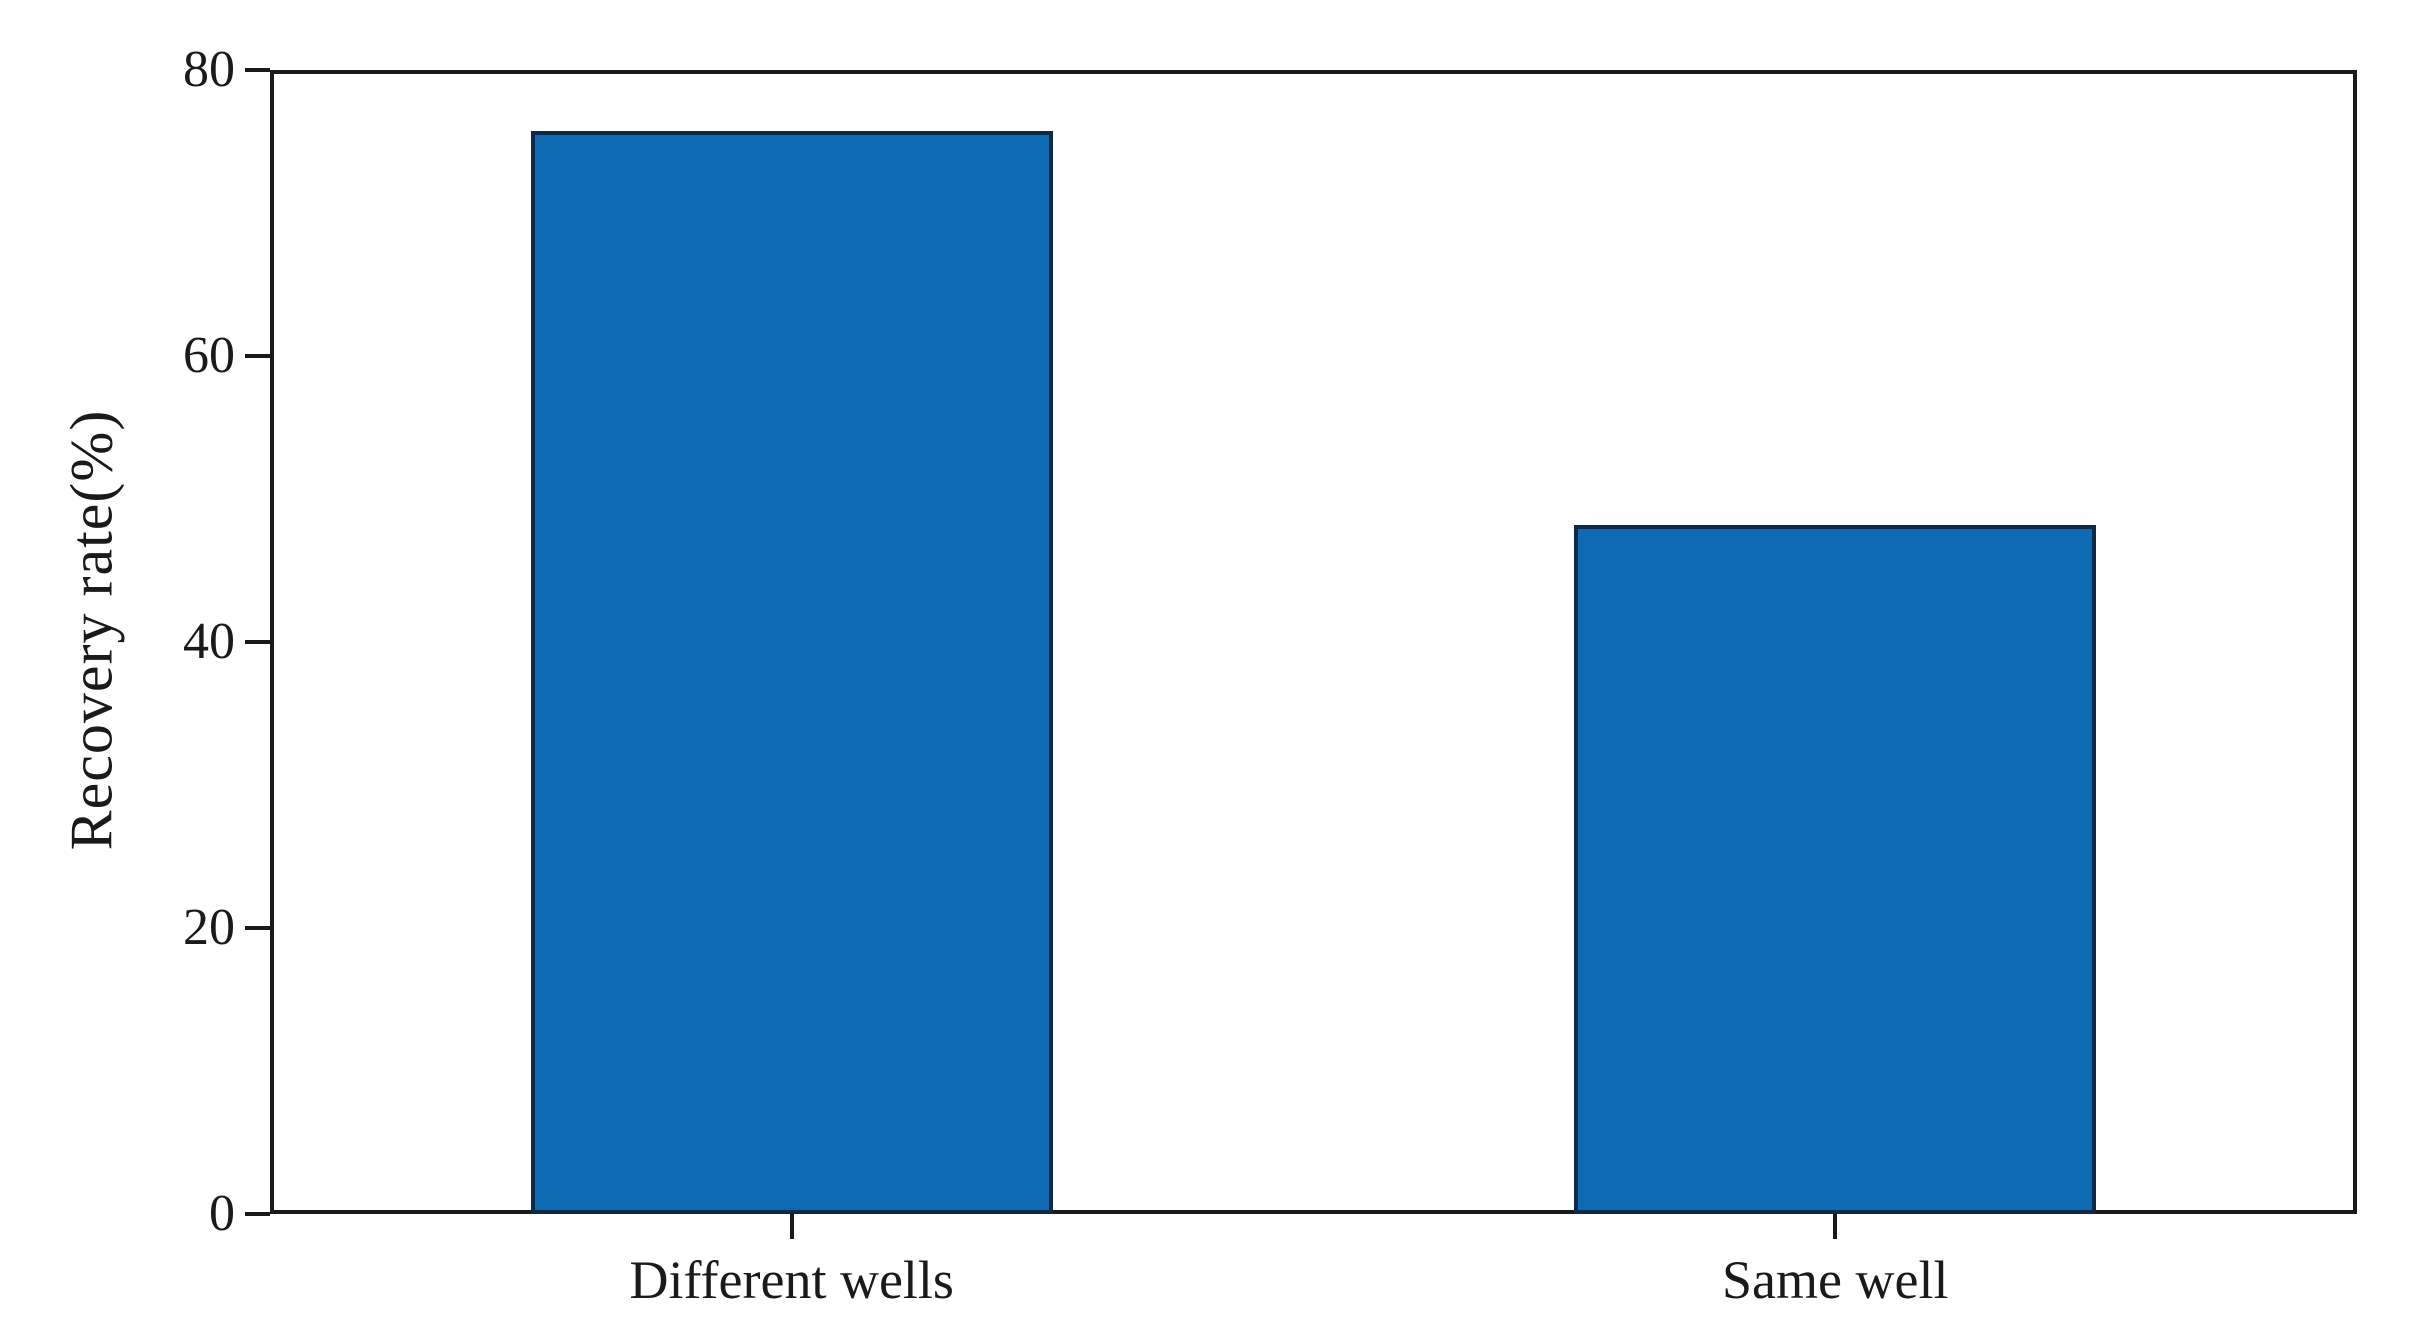 The height and width of the screenshot is (1332, 2427). What do you see at coordinates (209, 641) in the screenshot?
I see `y-axis-tick-label: 40` at bounding box center [209, 641].